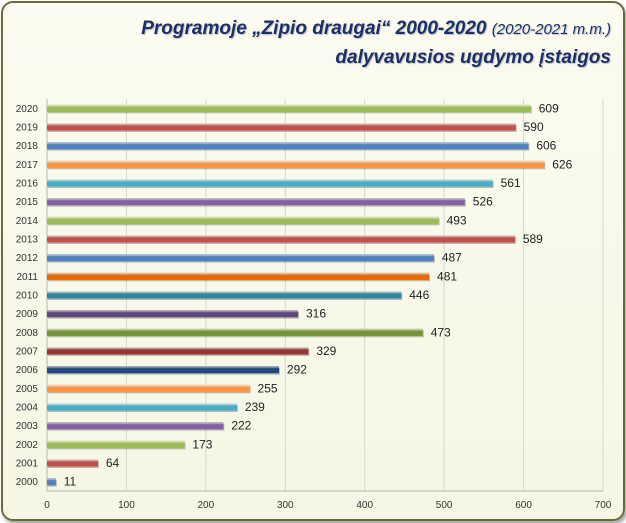  I want to click on y-tick-label: 2005, so click(27, 389).